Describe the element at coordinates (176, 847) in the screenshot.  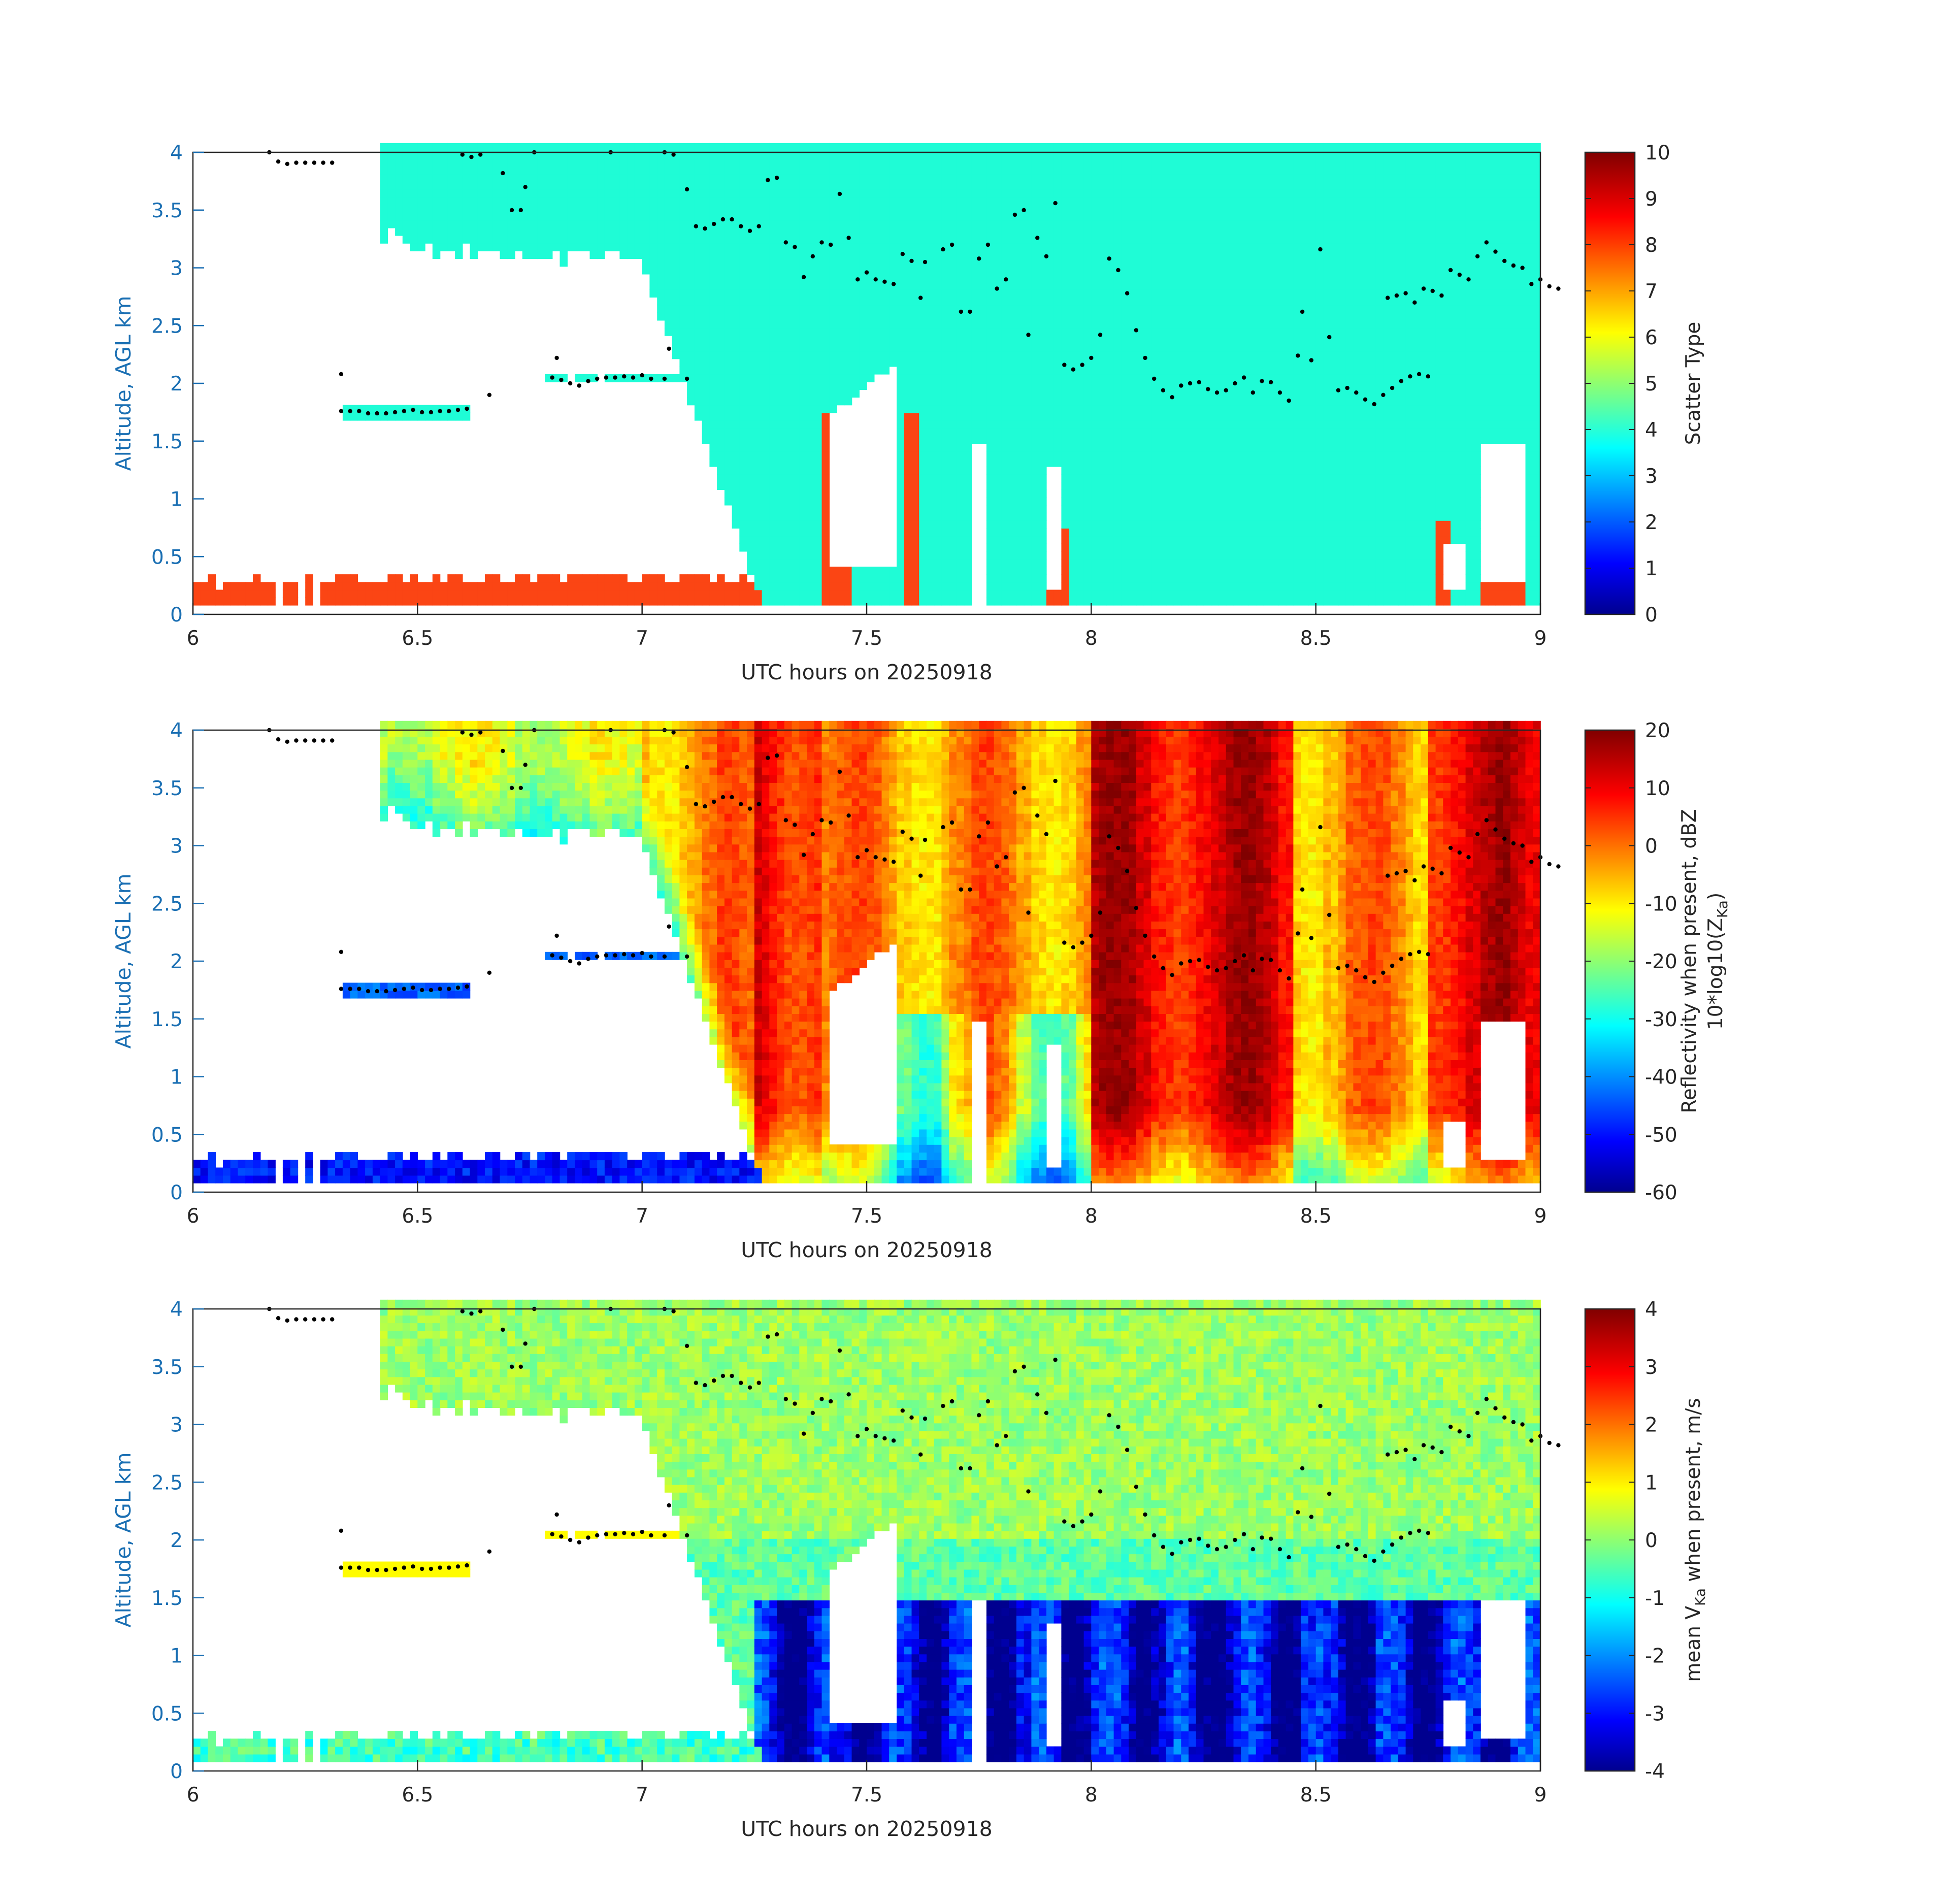
I see `y-tick-label: 3` at that location.